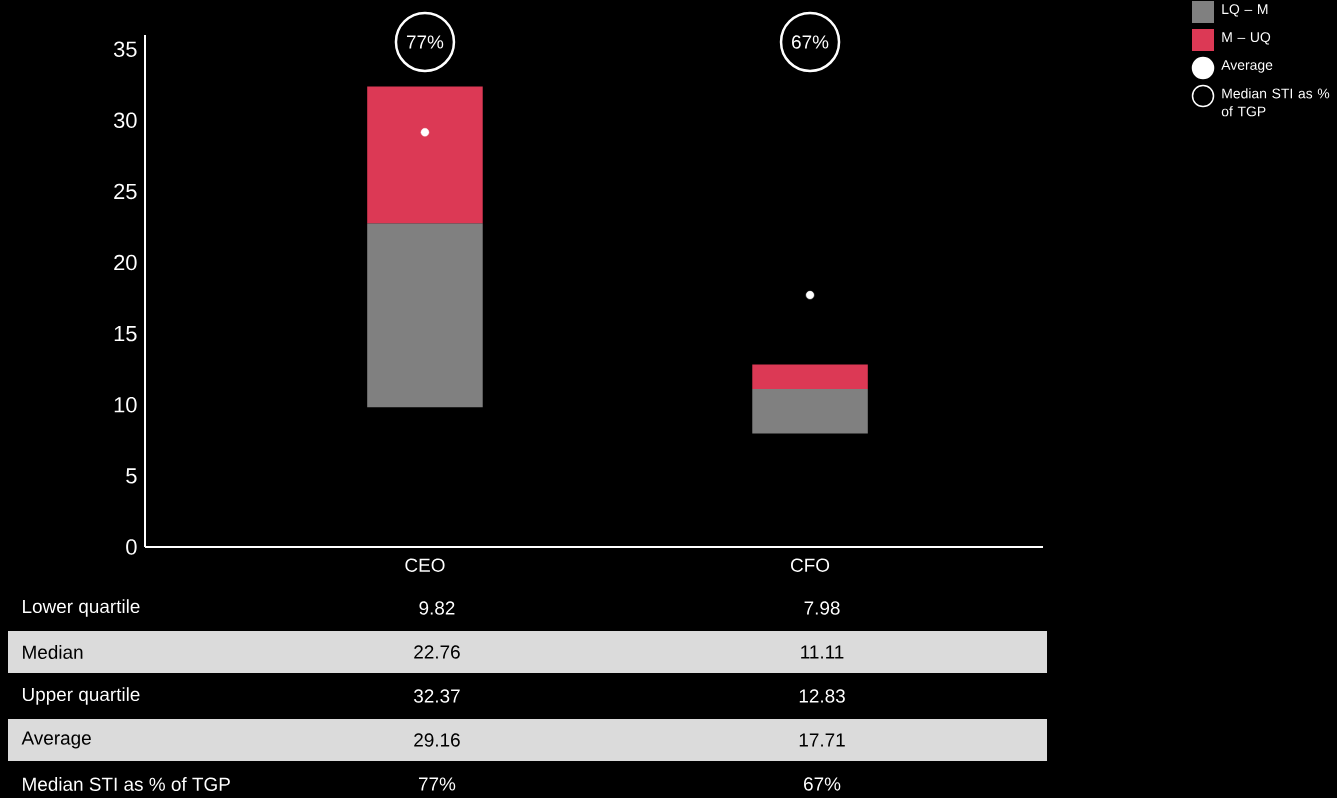 The image size is (1337, 798). Describe the element at coordinates (1275, 102) in the screenshot. I see `legend-label: Median STI as % of TGP` at that location.